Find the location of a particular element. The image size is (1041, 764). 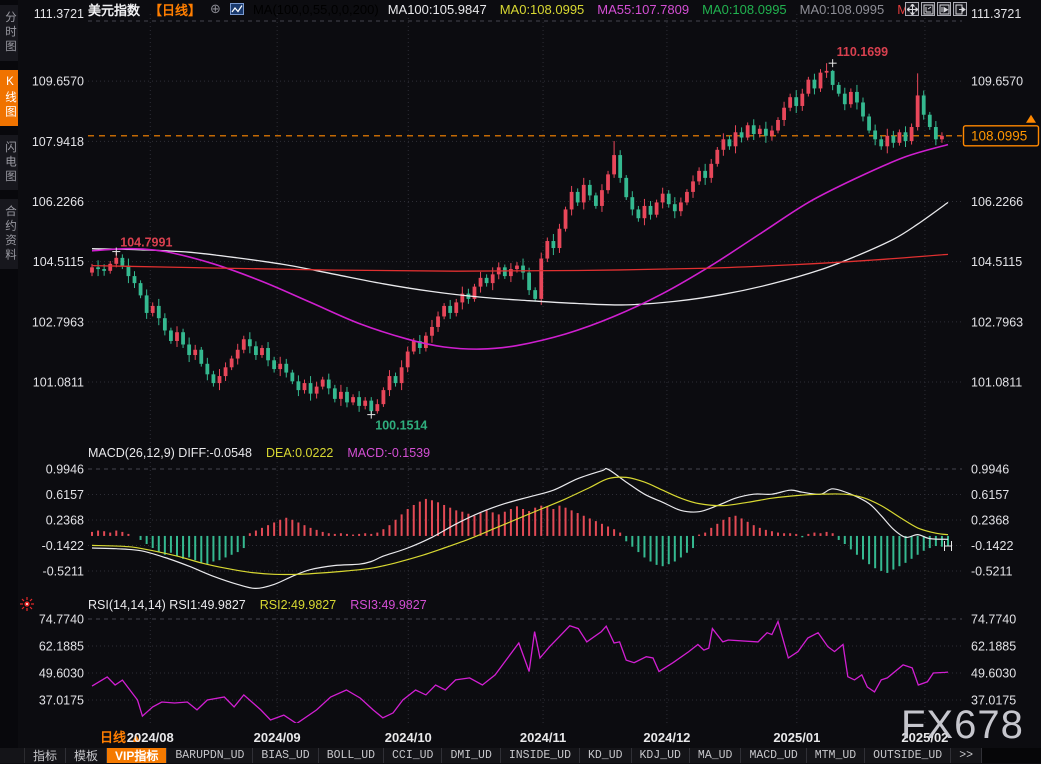

indicator-tab-5: BOLL_UD is located at coordinates (351, 755).